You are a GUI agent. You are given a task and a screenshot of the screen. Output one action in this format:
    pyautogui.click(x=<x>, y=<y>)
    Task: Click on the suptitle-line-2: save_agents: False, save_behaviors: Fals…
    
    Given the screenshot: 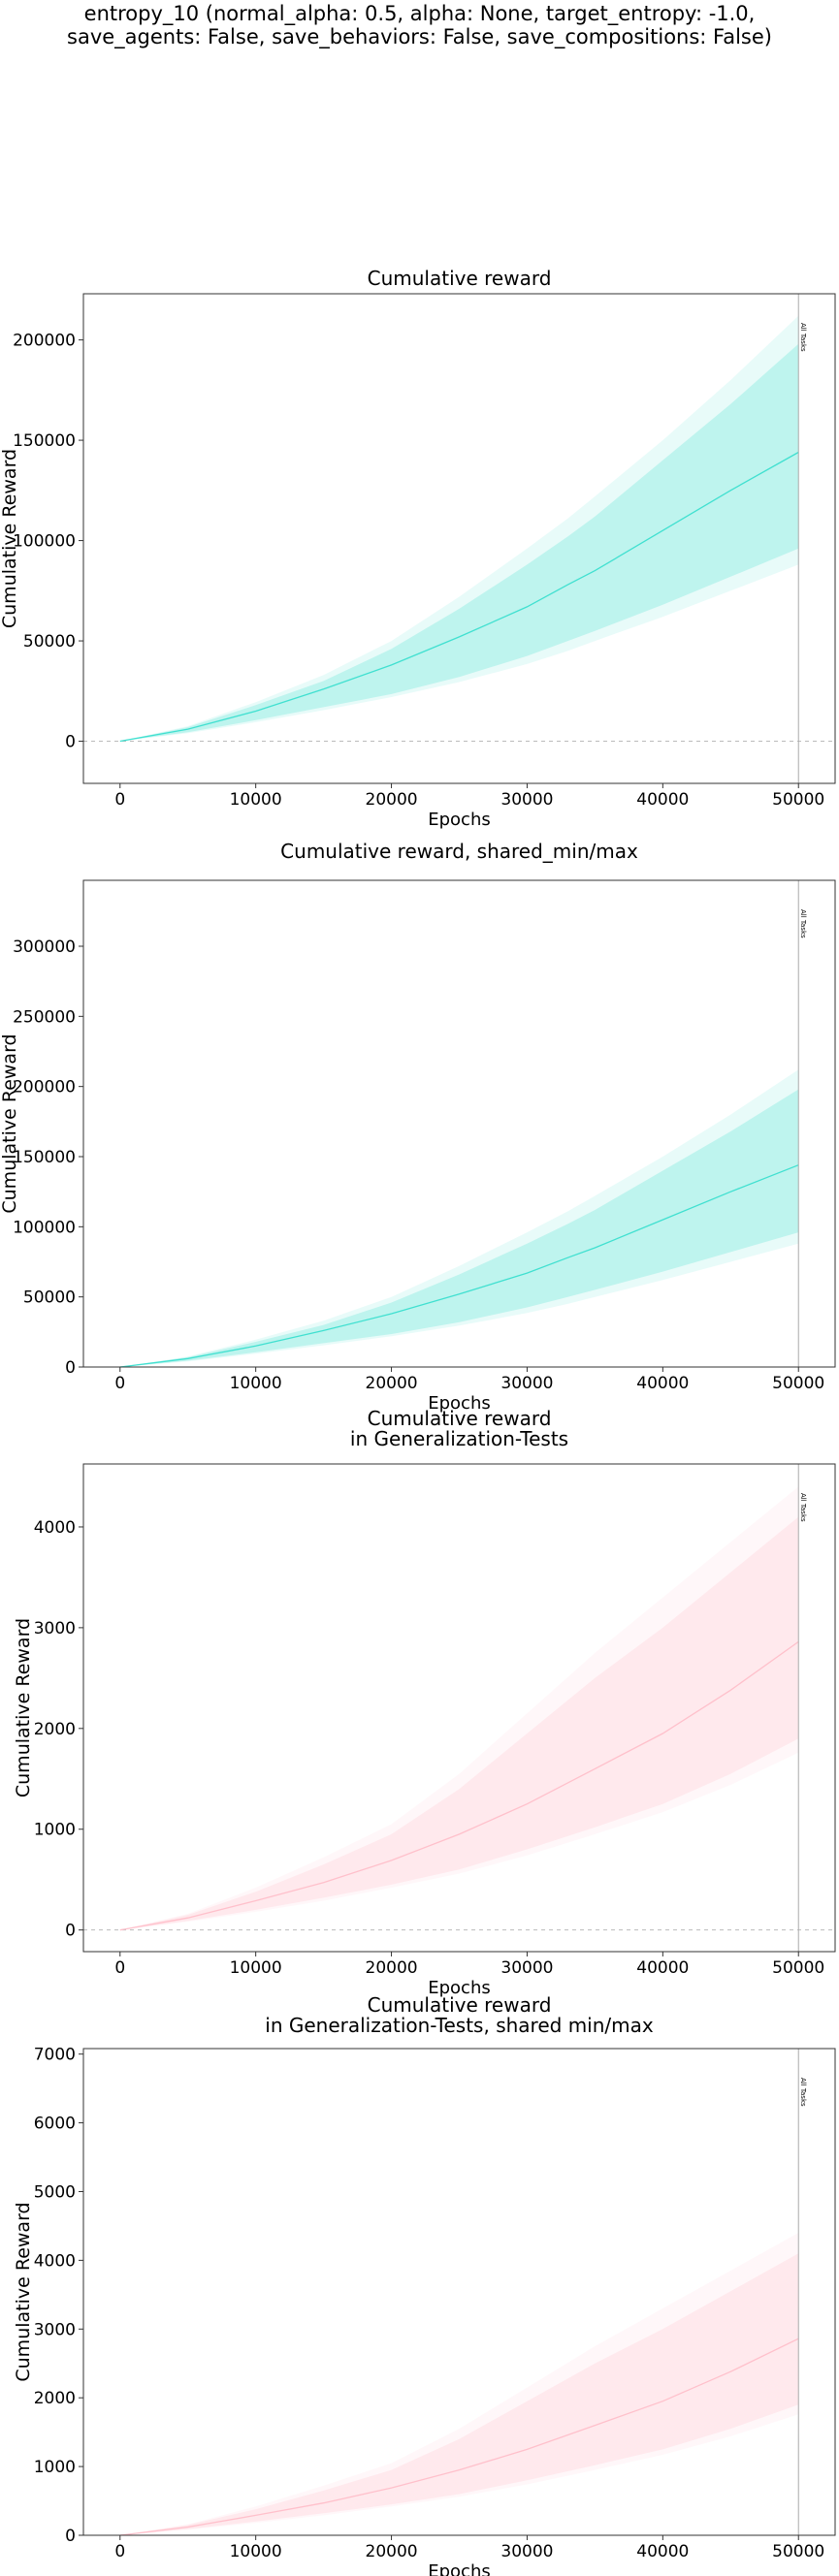 What is the action you would take?
    pyautogui.click(x=419, y=36)
    